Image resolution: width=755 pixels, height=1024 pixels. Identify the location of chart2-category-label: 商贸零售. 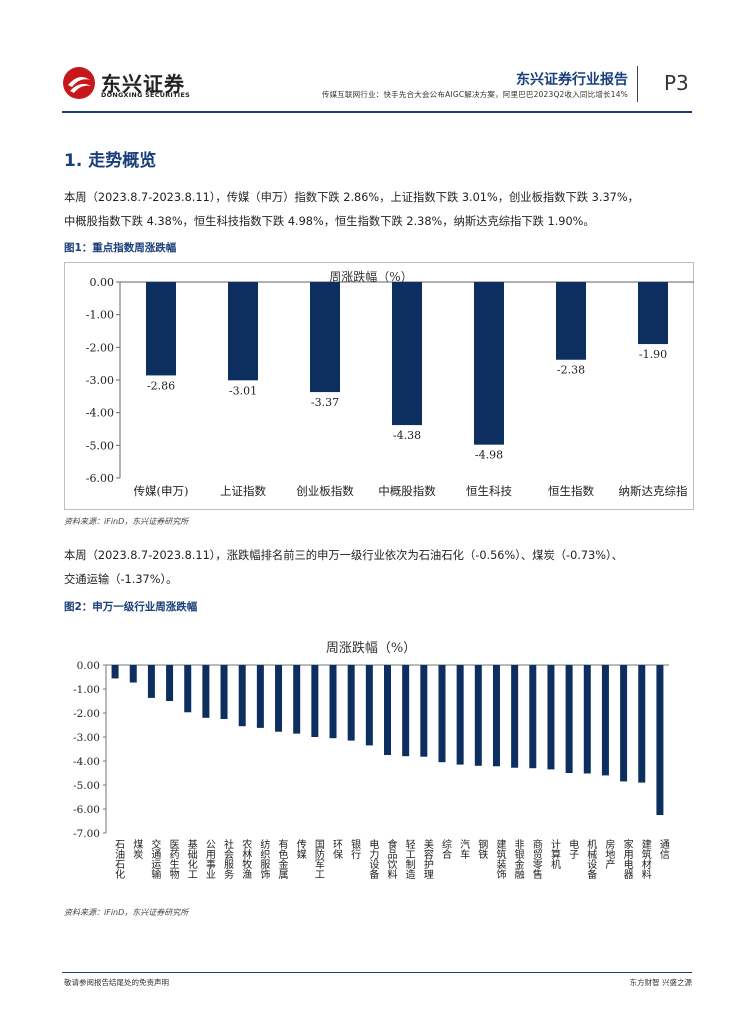
(536, 859).